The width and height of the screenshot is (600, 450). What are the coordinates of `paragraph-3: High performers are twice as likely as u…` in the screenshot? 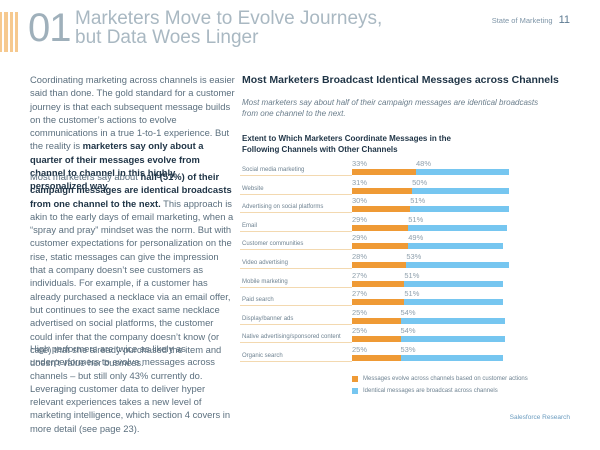 It's located at (130, 388).